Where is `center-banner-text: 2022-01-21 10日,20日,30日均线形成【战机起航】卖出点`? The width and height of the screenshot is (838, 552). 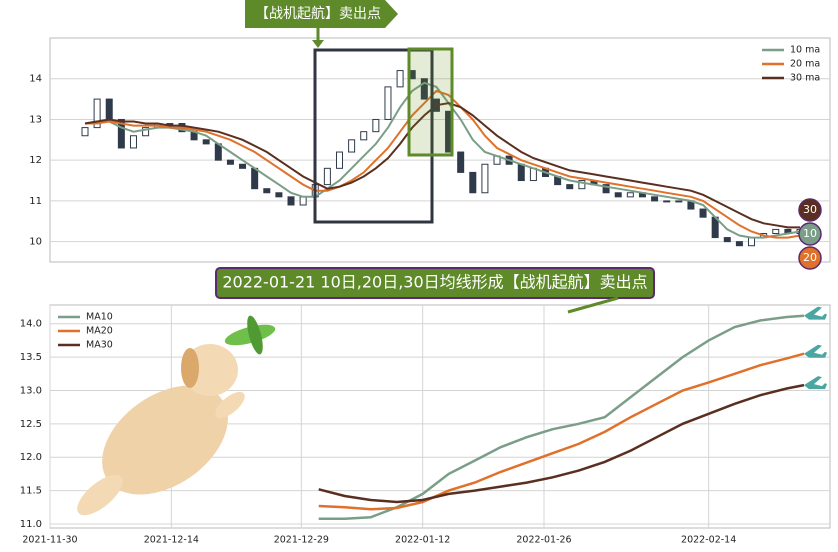 center-banner-text: 2022-01-21 10日,20日,30日均线形成【战机起航】卖出点 is located at coordinates (434, 282).